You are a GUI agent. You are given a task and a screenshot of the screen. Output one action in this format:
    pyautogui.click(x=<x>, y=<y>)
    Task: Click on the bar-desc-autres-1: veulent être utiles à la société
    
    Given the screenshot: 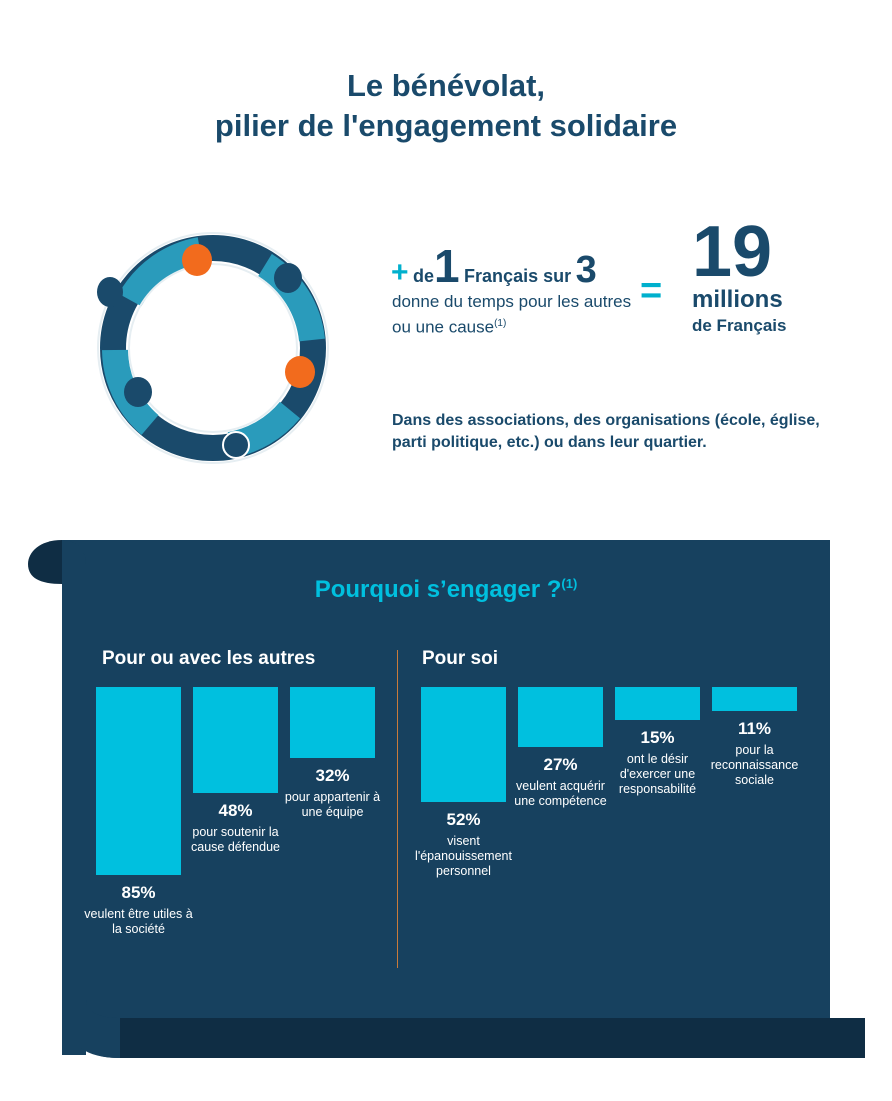 What is the action you would take?
    pyautogui.click(x=138, y=921)
    